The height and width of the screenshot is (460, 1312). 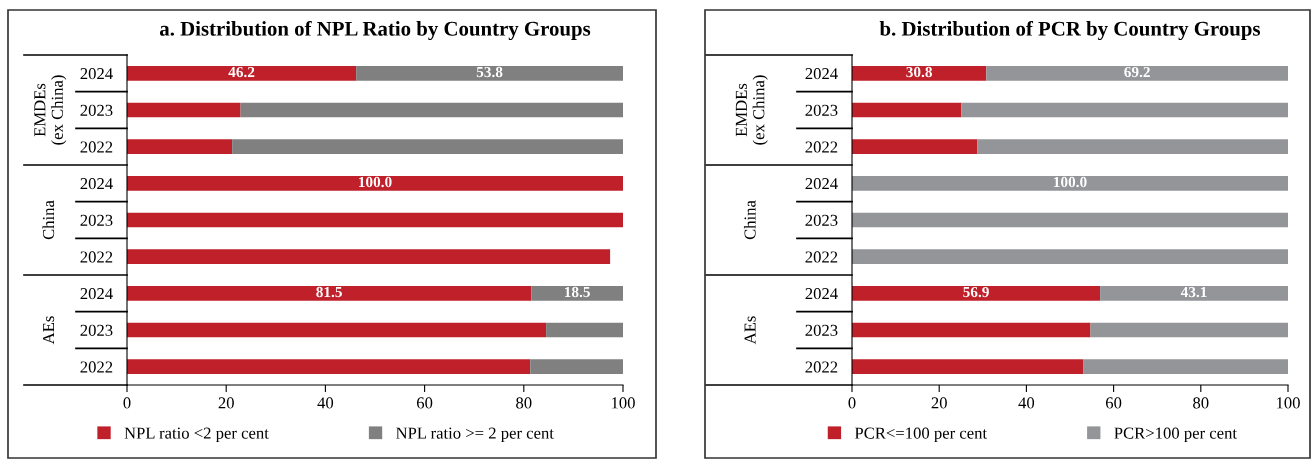 I want to click on legend-label: NPL ratio >= 2 per cent, so click(x=475, y=435).